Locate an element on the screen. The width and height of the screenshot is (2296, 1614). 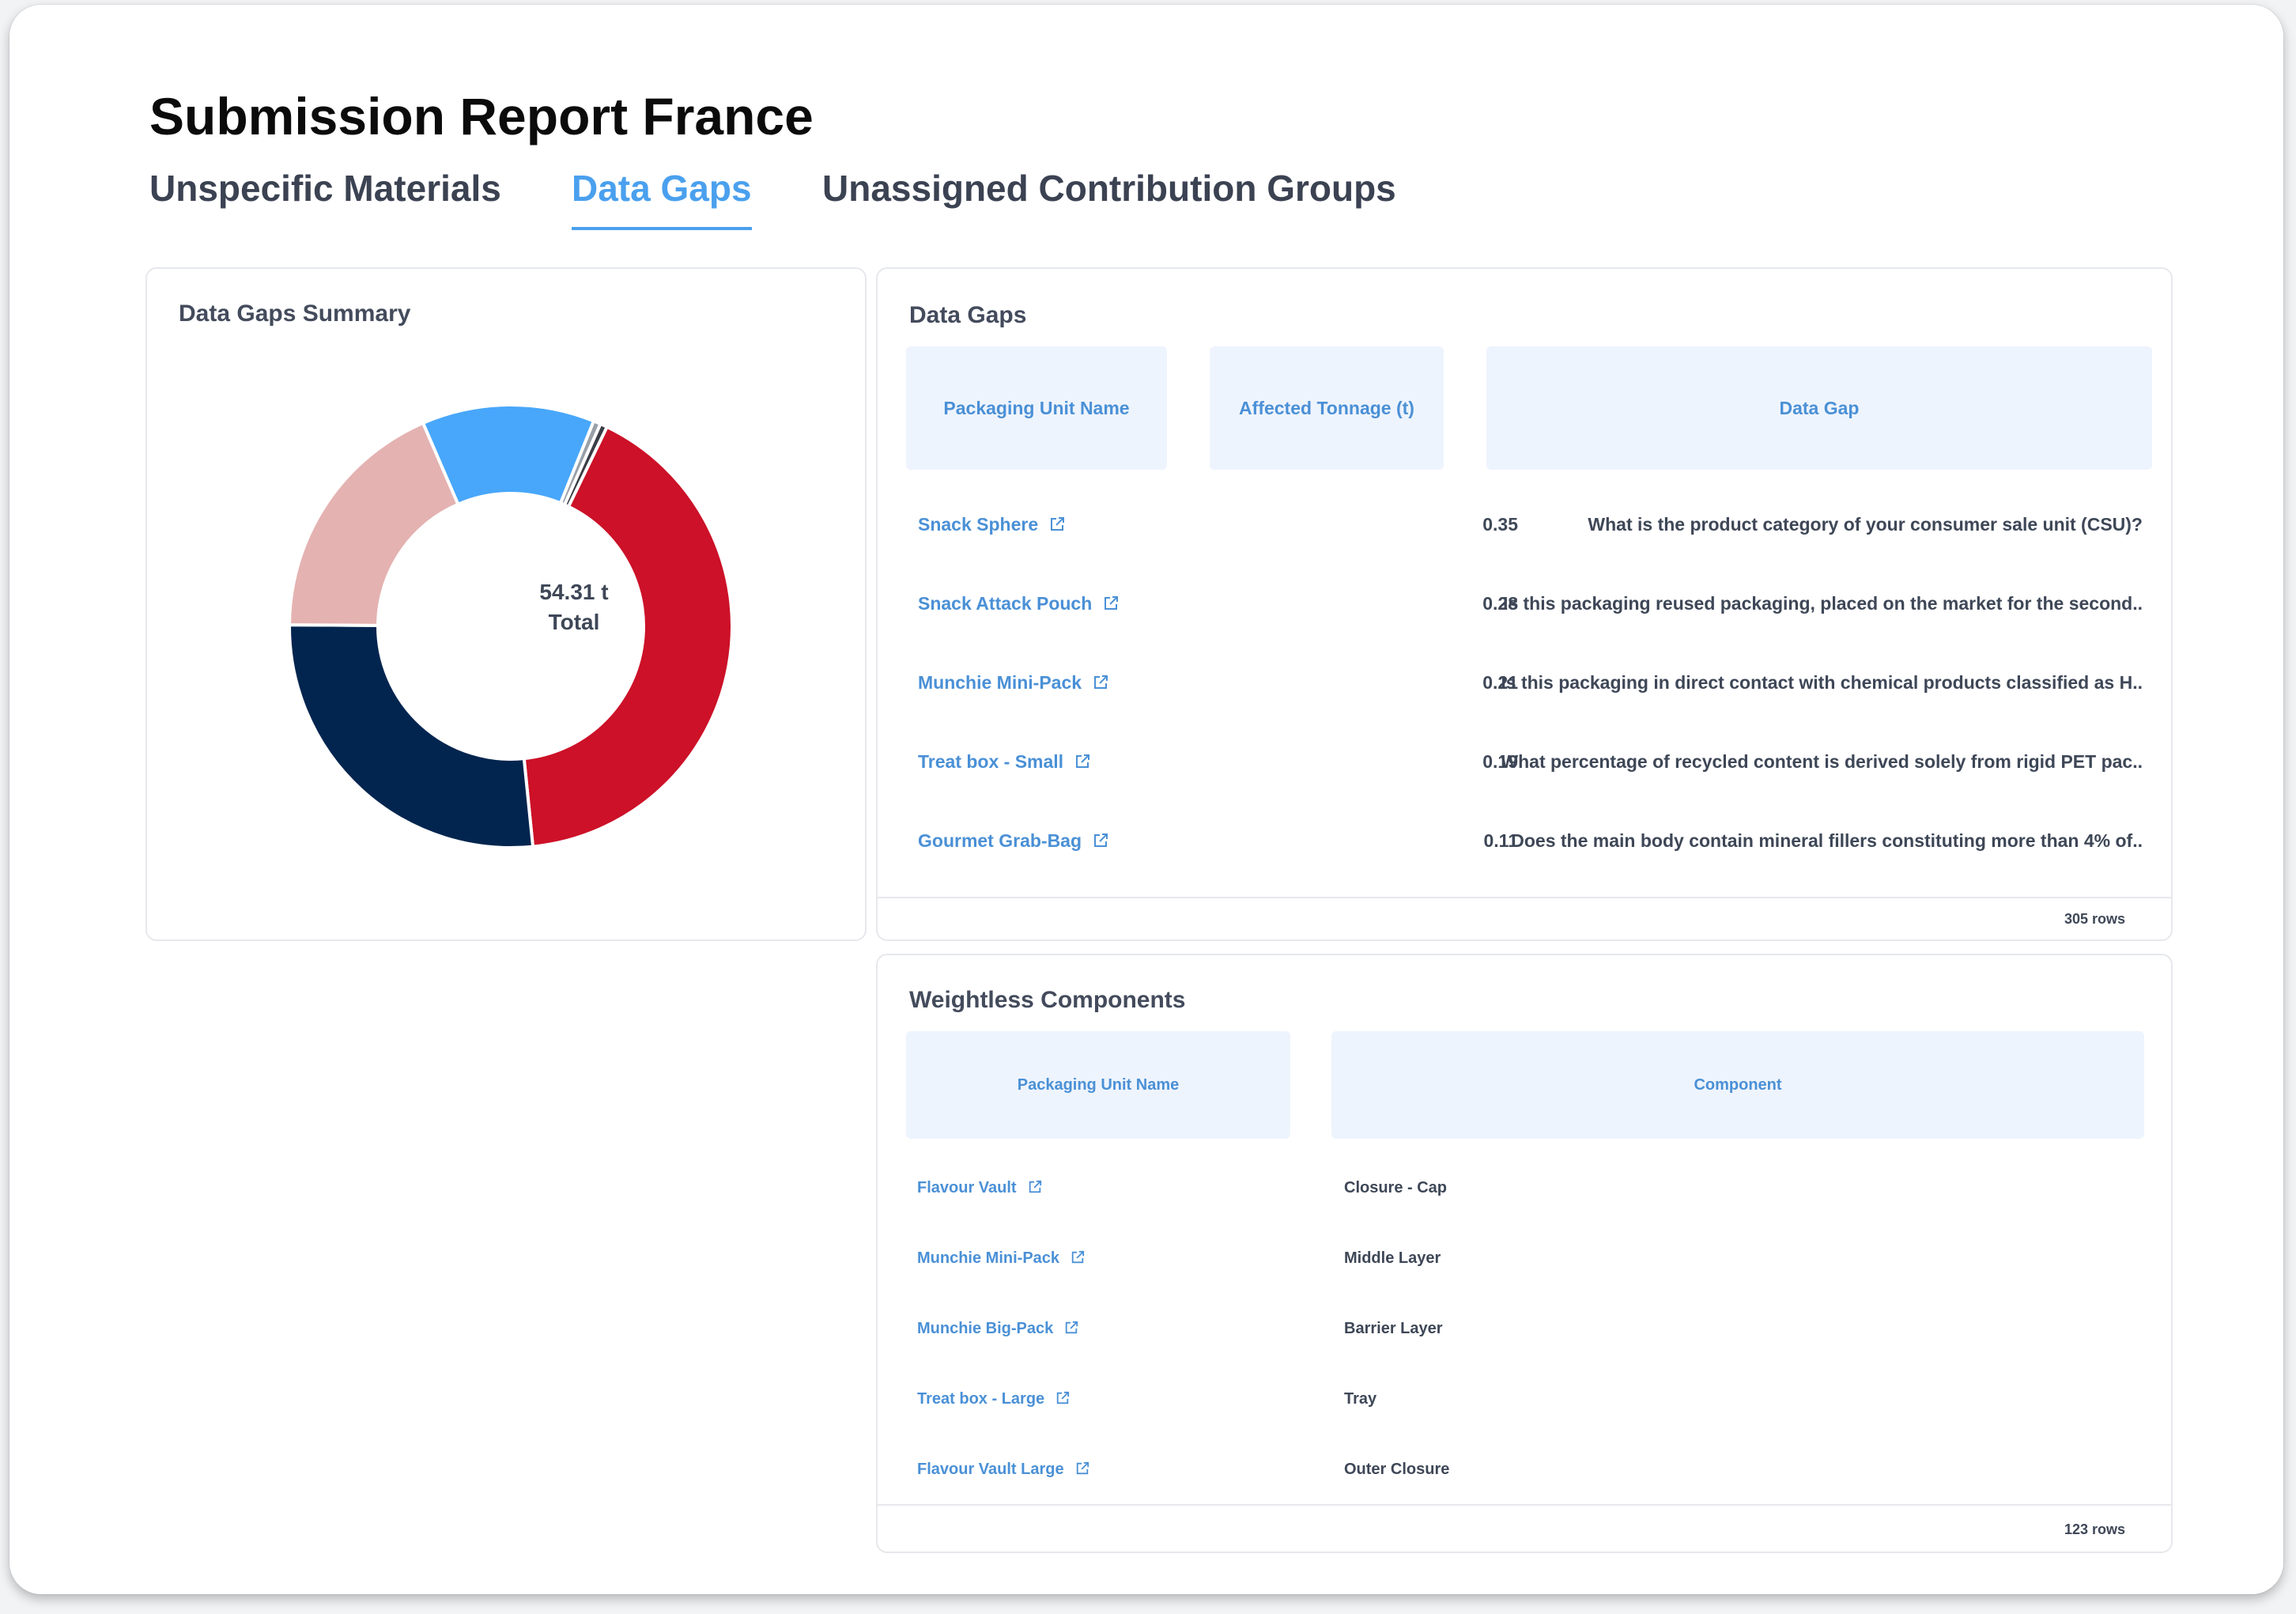
tab-data-gaps: Data Gaps is located at coordinates (662, 198).